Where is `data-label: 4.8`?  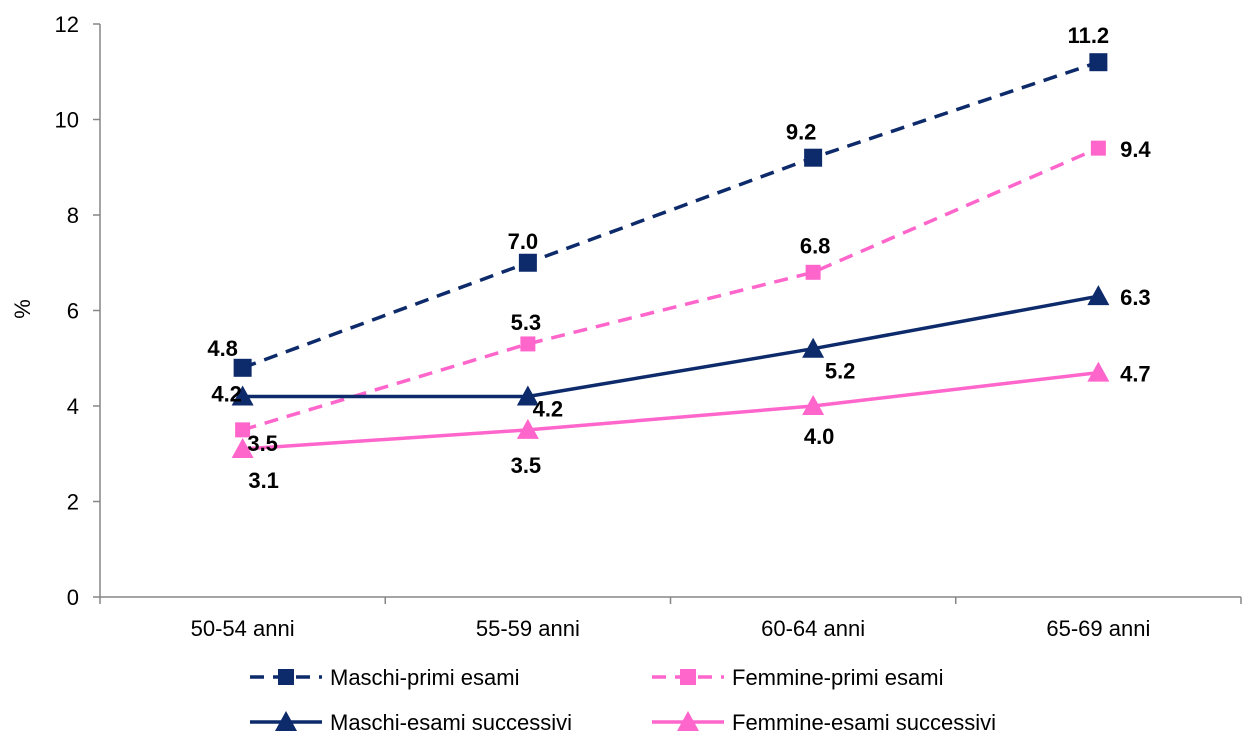
data-label: 4.8 is located at coordinates (222, 348).